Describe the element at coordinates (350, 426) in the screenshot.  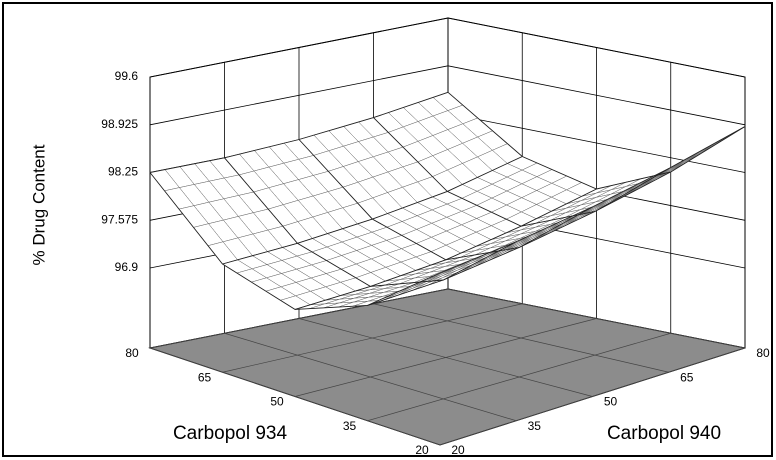
I see `x-tick-label: 35` at that location.